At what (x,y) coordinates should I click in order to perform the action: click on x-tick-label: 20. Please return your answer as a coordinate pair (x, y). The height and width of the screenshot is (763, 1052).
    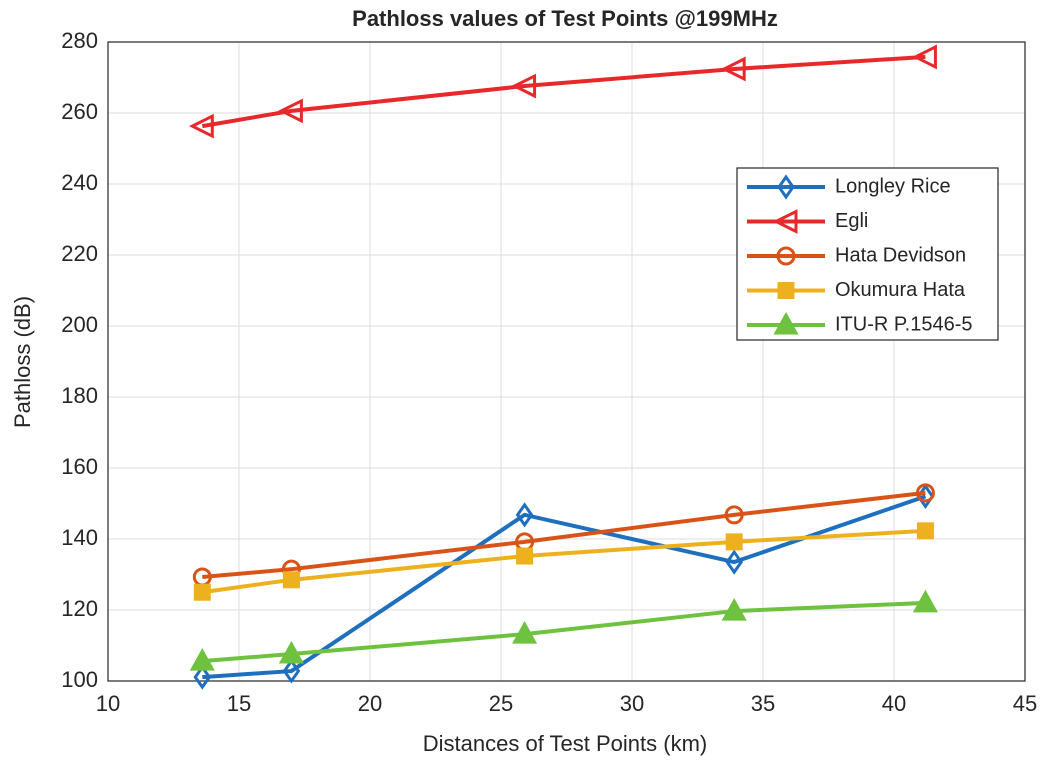
    Looking at the image, I should click on (370, 703).